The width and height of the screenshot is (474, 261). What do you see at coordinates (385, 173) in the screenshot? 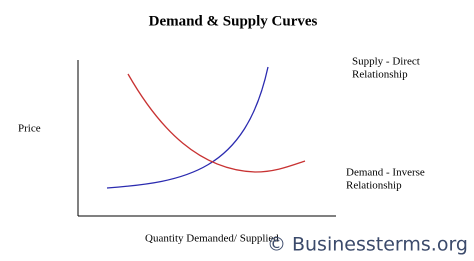
I see `demand-label: Demand - Inverse` at bounding box center [385, 173].